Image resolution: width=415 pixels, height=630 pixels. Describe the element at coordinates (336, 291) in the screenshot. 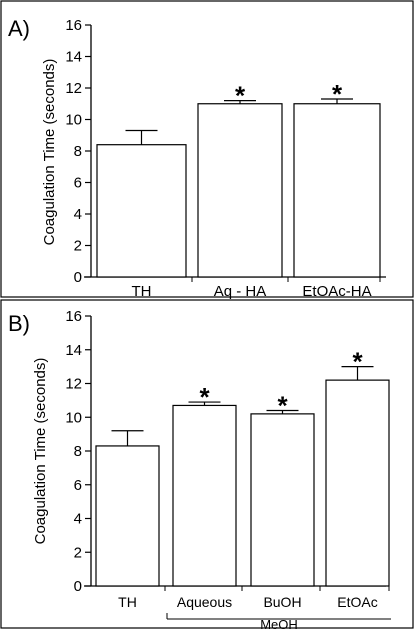

I see `panel-a-category-label: EtOAc-HA` at that location.